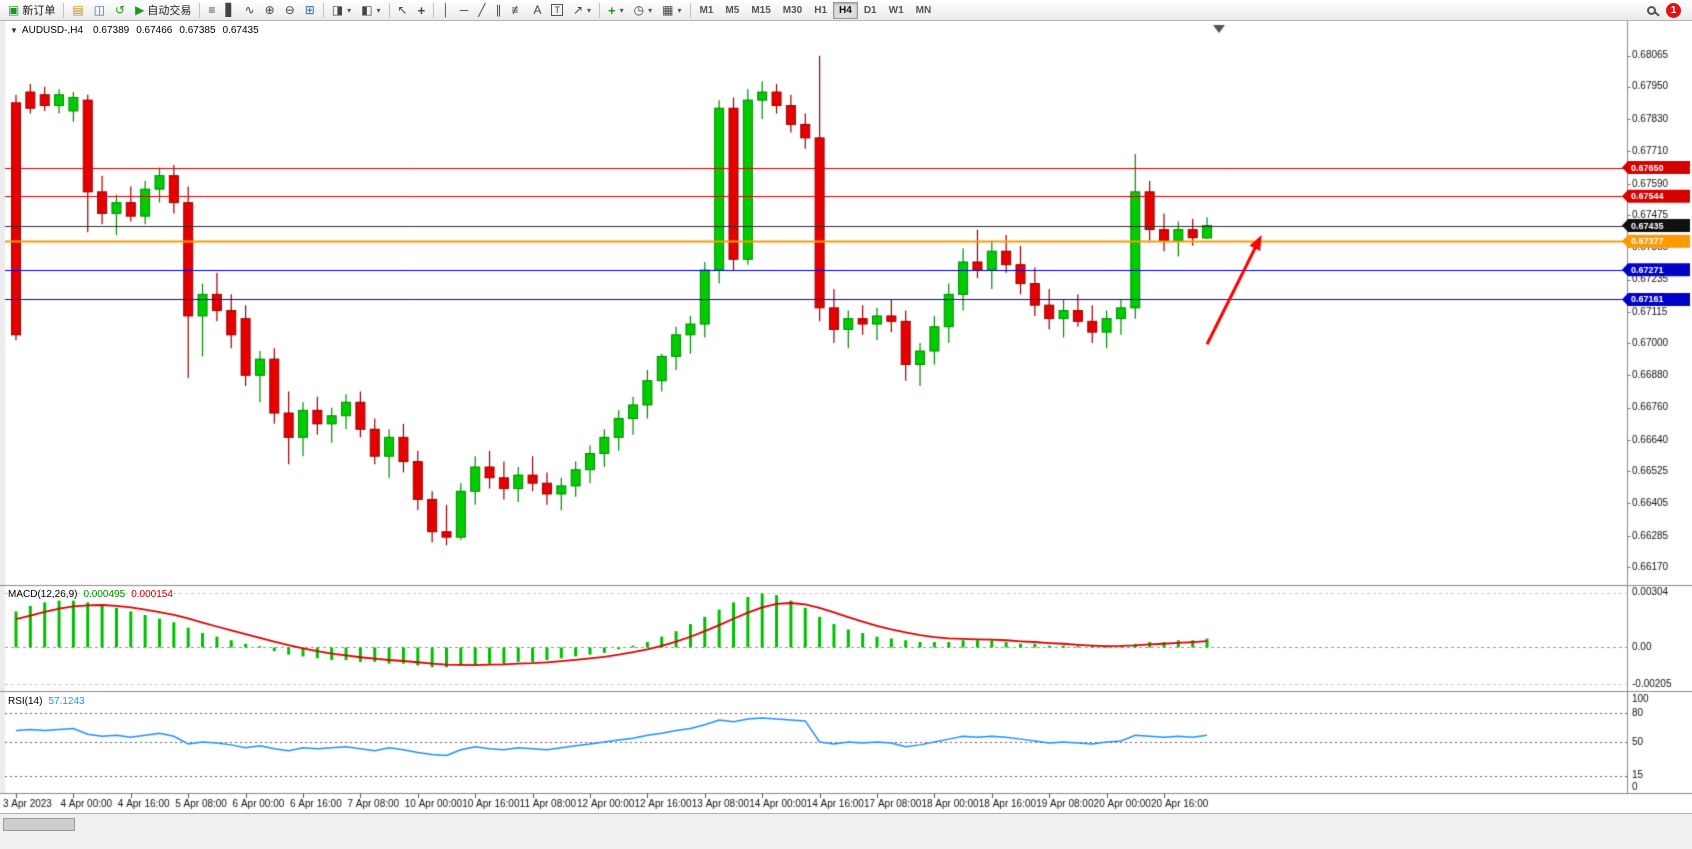 The width and height of the screenshot is (1692, 849). What do you see at coordinates (14, 30) in the screenshot?
I see `chevron-down-icon: ▼` at bounding box center [14, 30].